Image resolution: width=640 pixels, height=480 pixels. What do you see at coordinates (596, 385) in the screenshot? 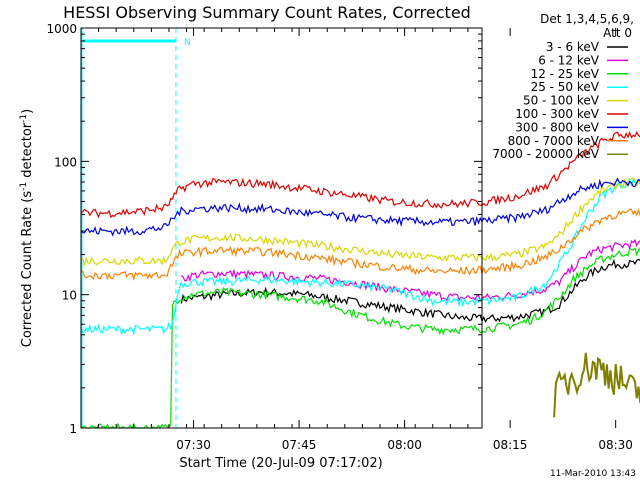
I see `series-line-7000-20000-kev` at bounding box center [596, 385].